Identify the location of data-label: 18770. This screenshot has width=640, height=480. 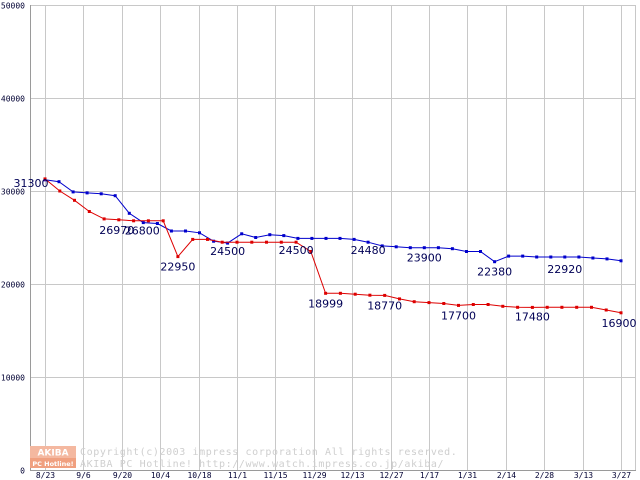
(384, 305).